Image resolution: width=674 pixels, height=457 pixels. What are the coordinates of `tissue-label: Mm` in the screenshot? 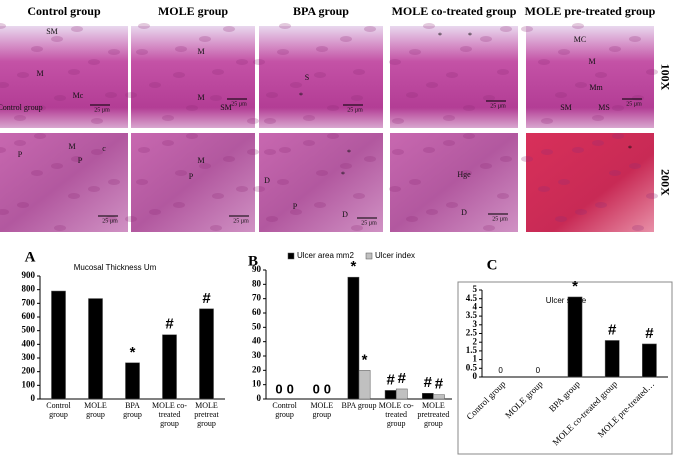 It's located at (596, 87).